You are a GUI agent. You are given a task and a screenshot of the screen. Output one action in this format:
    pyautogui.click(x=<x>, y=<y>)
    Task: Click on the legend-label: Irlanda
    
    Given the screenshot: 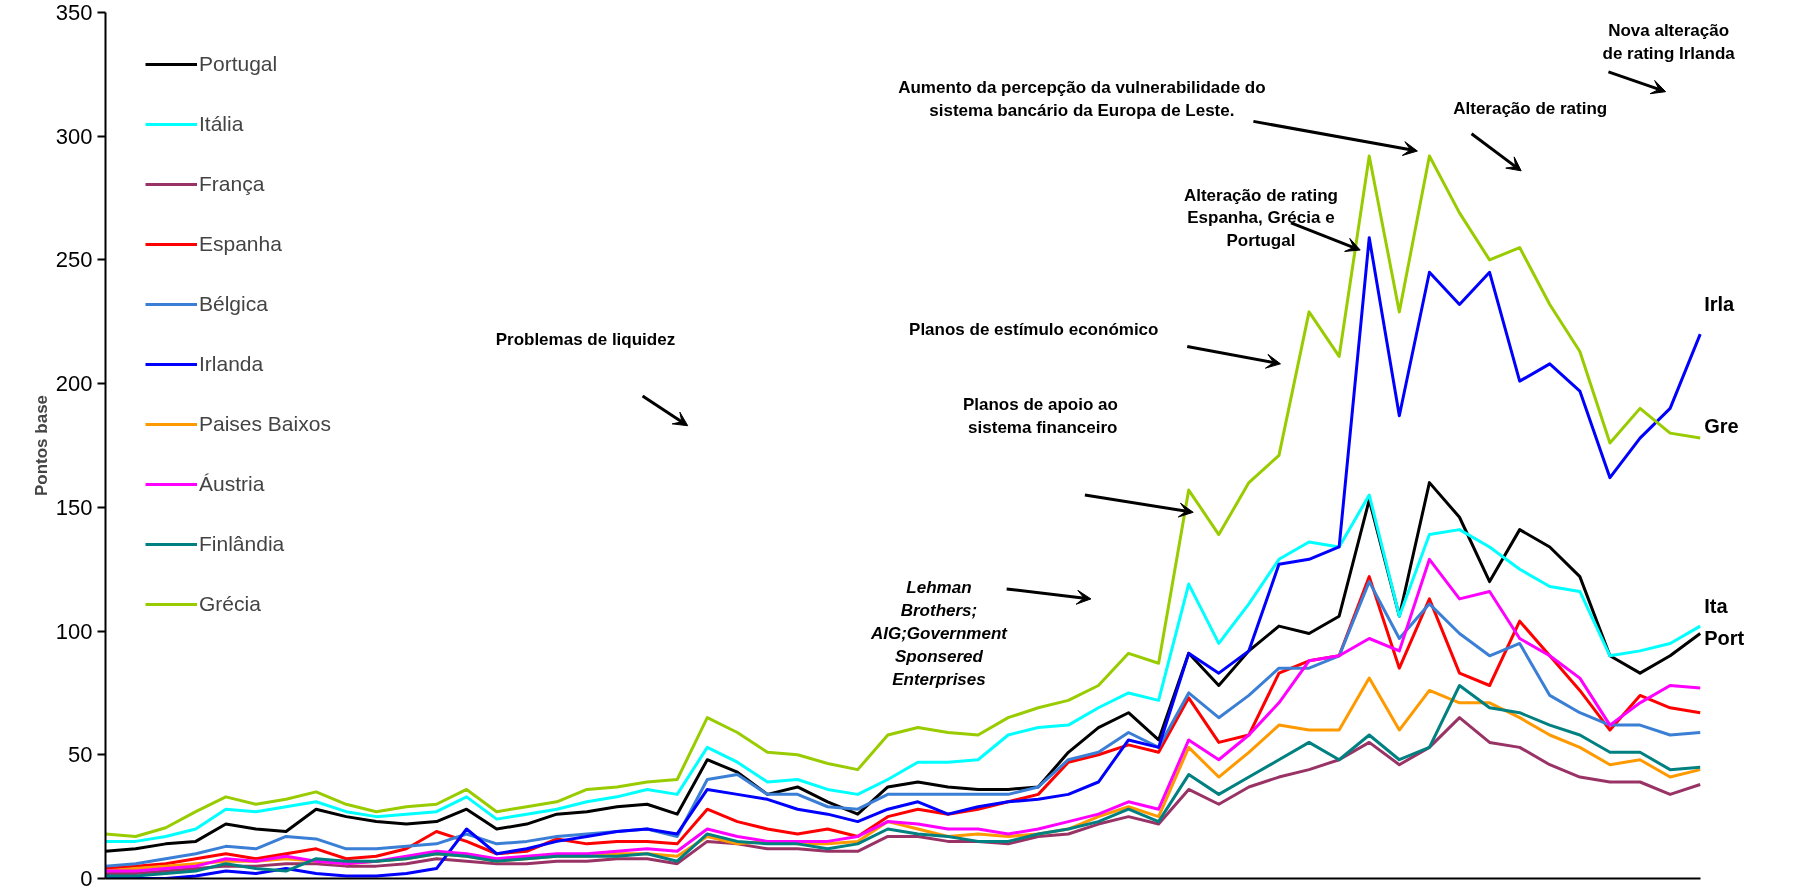 What is the action you would take?
    pyautogui.click(x=231, y=364)
    